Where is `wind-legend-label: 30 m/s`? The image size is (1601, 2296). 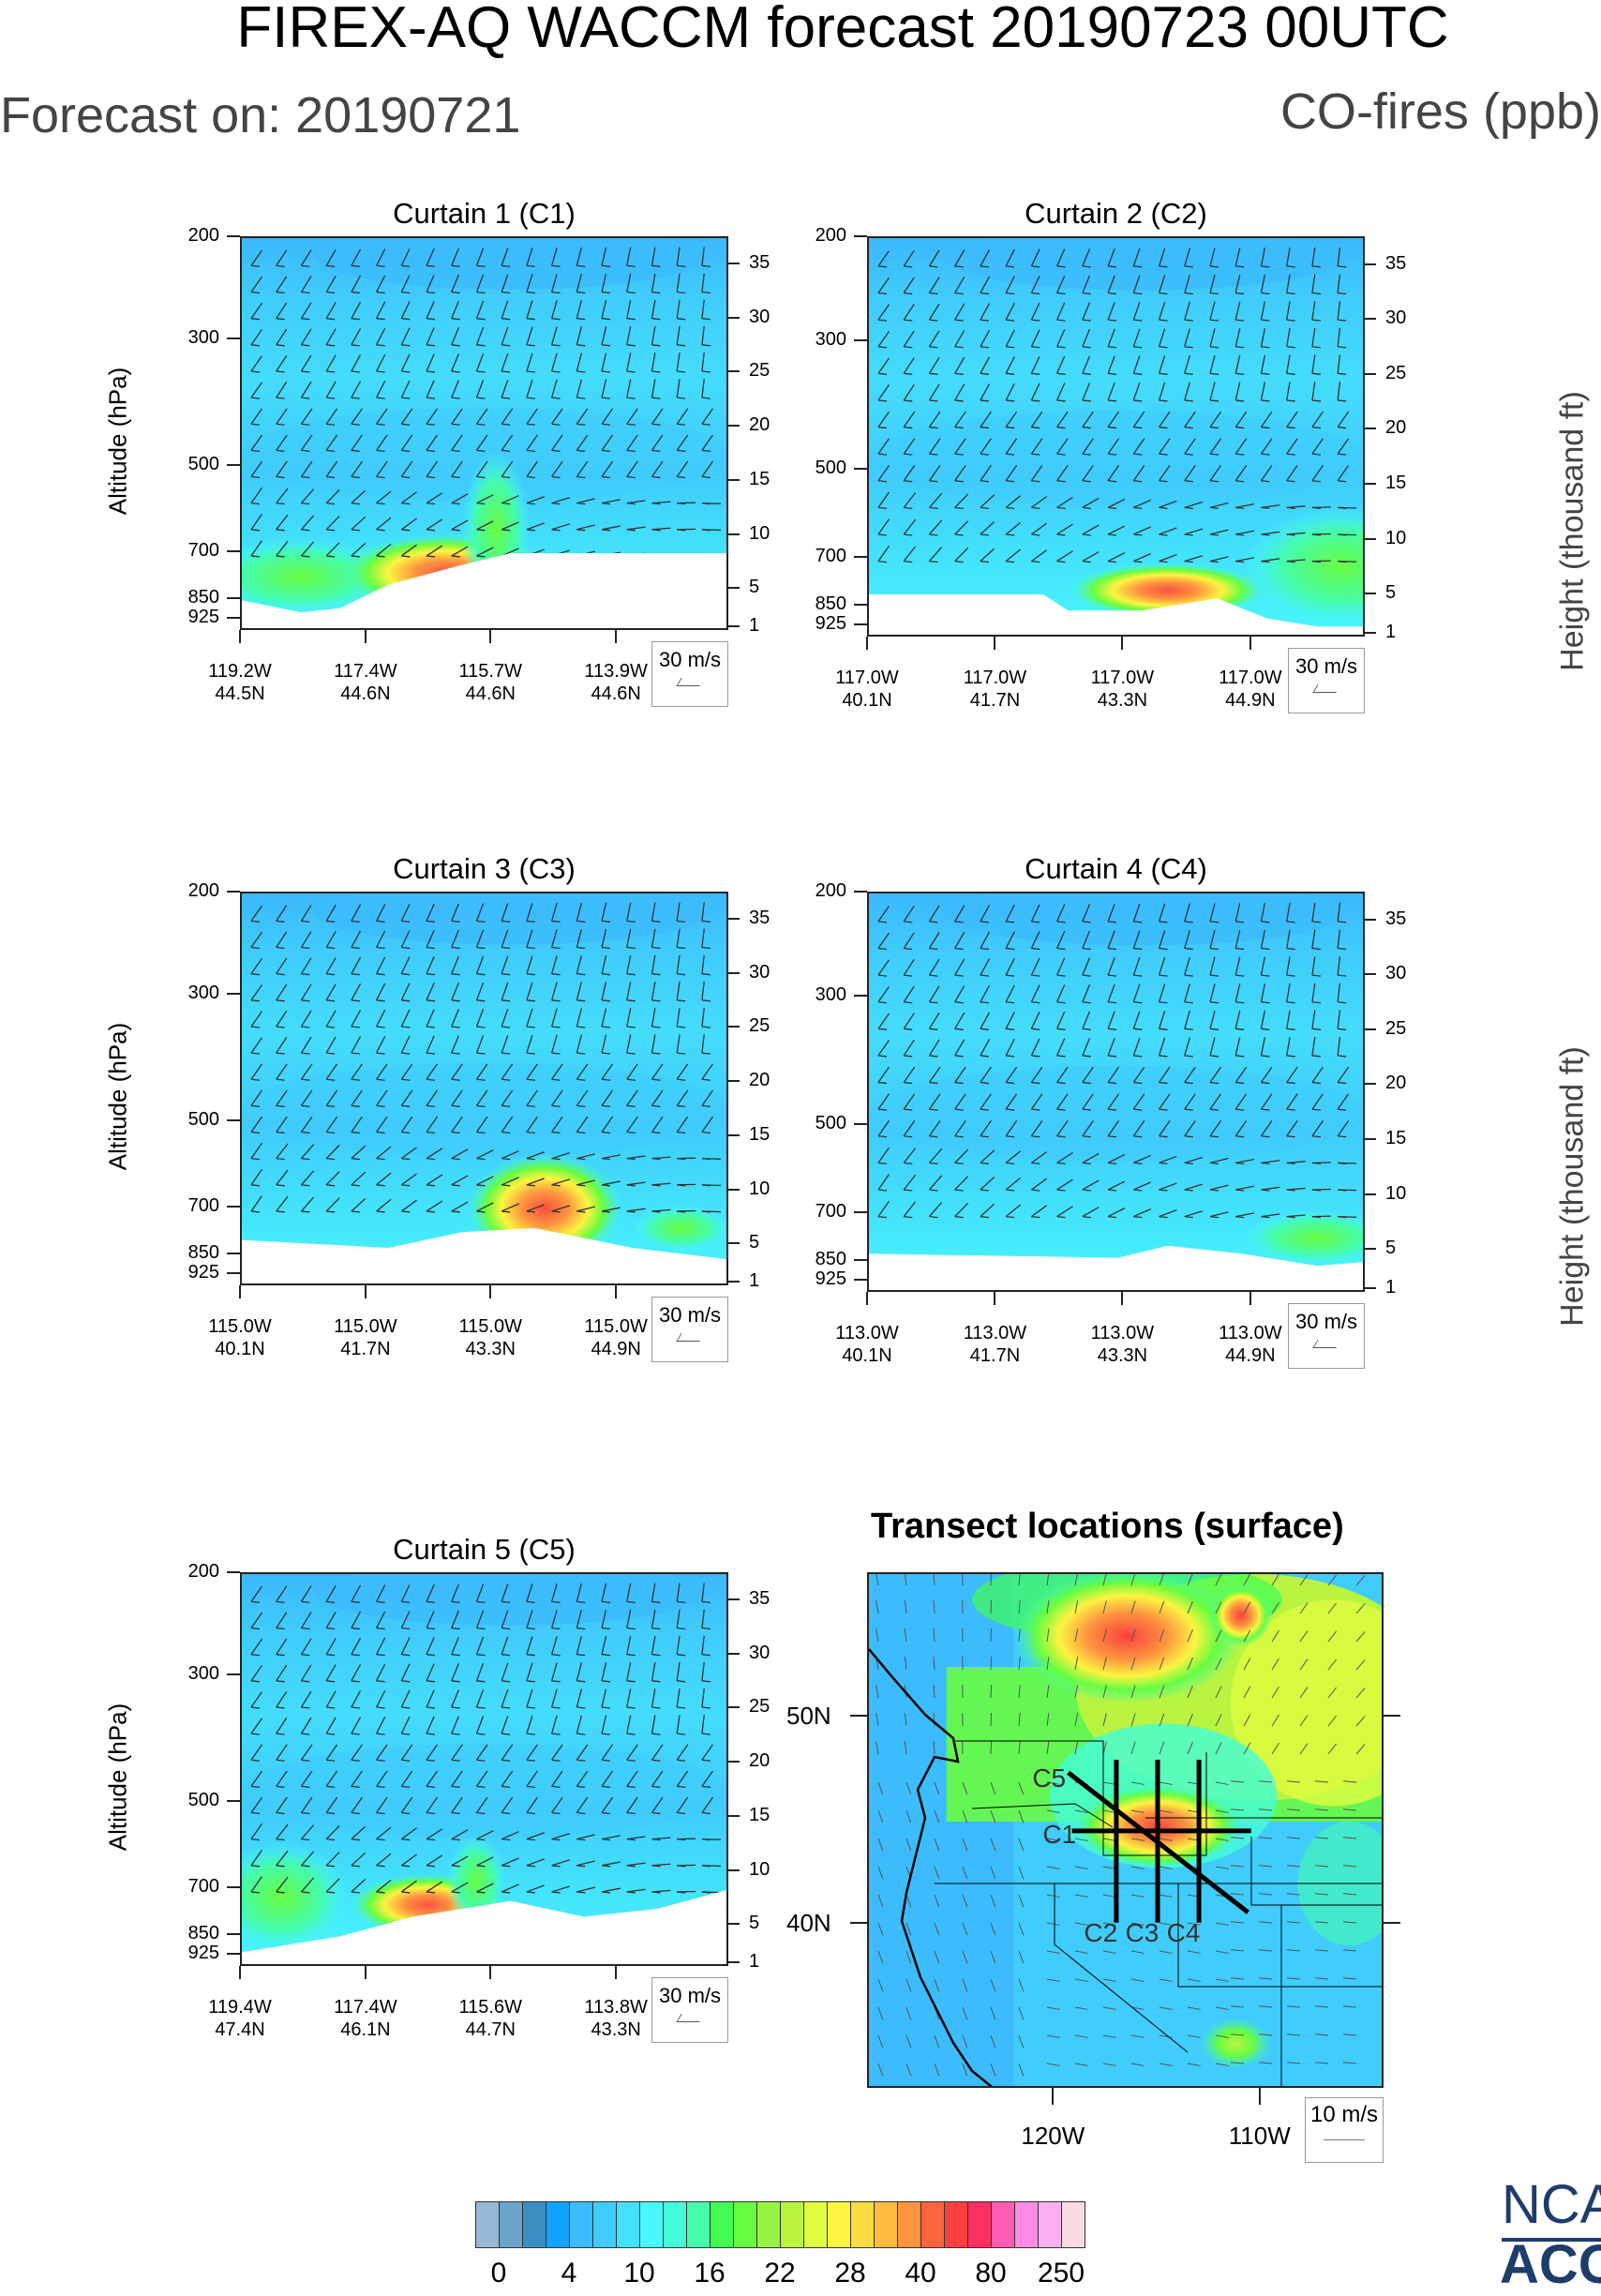
wind-legend-label: 30 m/s is located at coordinates (1326, 664).